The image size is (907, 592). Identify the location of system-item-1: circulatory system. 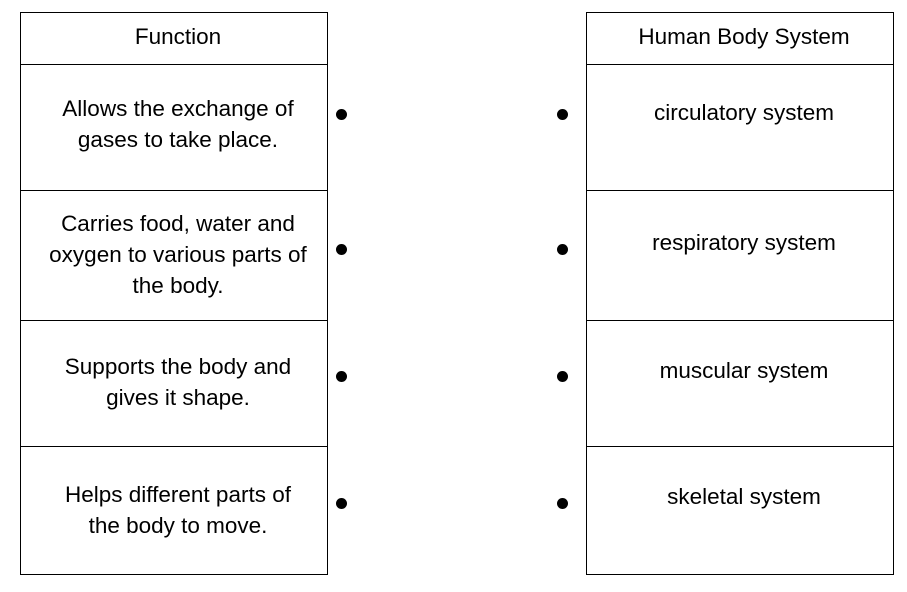
(744, 112).